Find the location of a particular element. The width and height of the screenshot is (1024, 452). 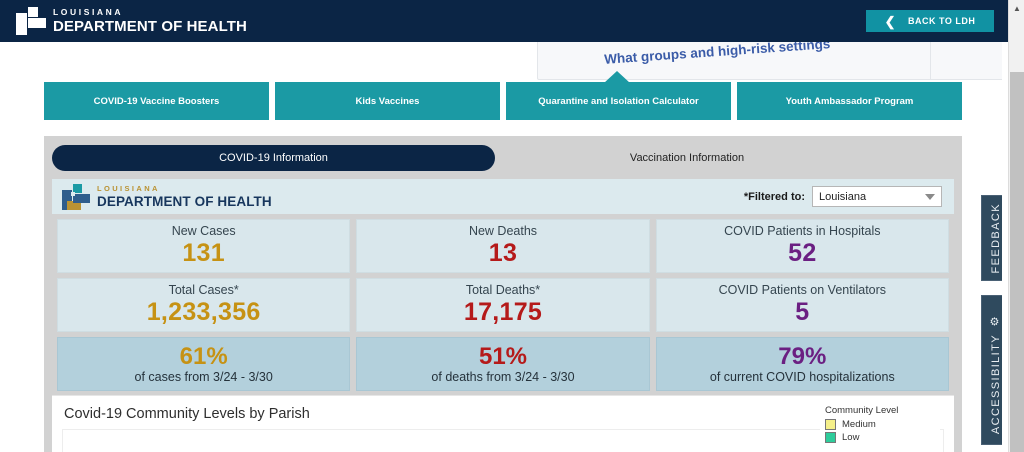

tab-covid-19-information: COVID-19 Information is located at coordinates (273, 158).